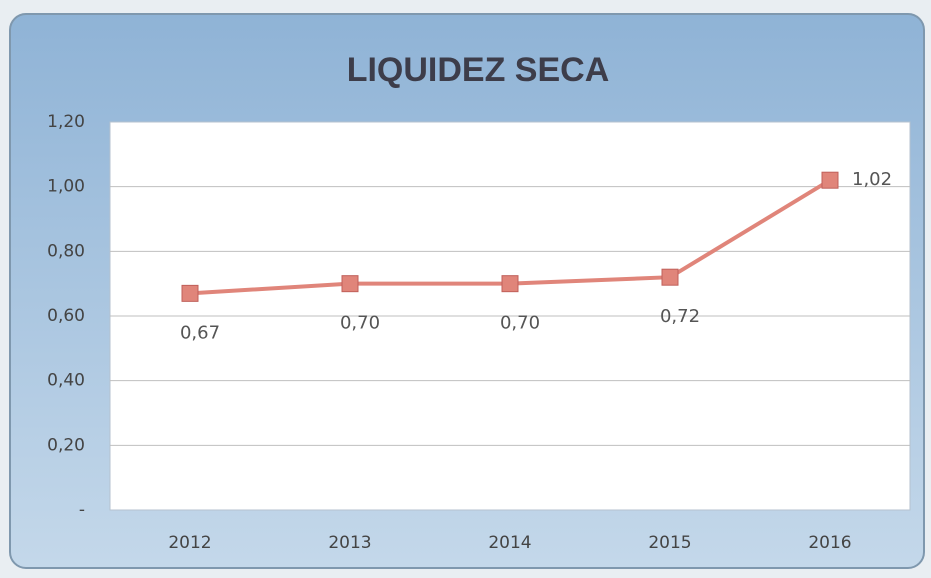 This screenshot has width=931, height=578. I want to click on data-label: 1,02, so click(872, 179).